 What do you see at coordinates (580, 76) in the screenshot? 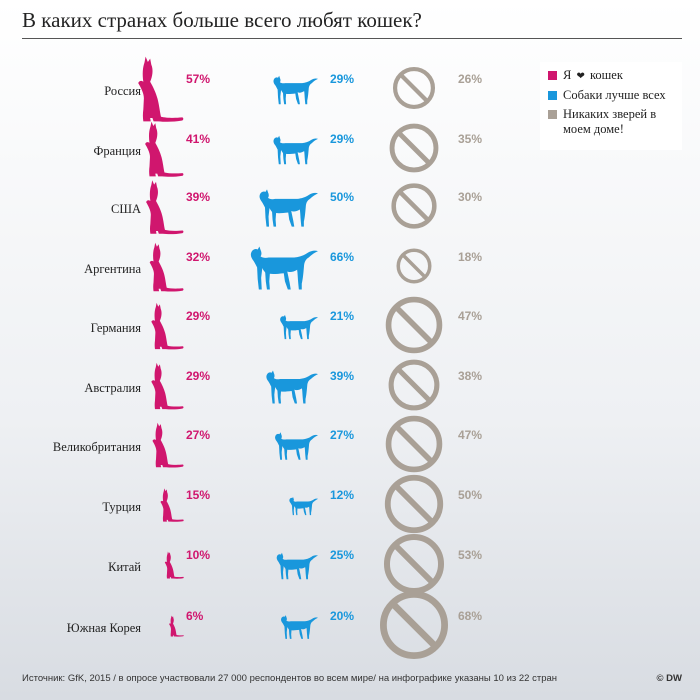
I see `heart-icon: ❤` at bounding box center [580, 76].